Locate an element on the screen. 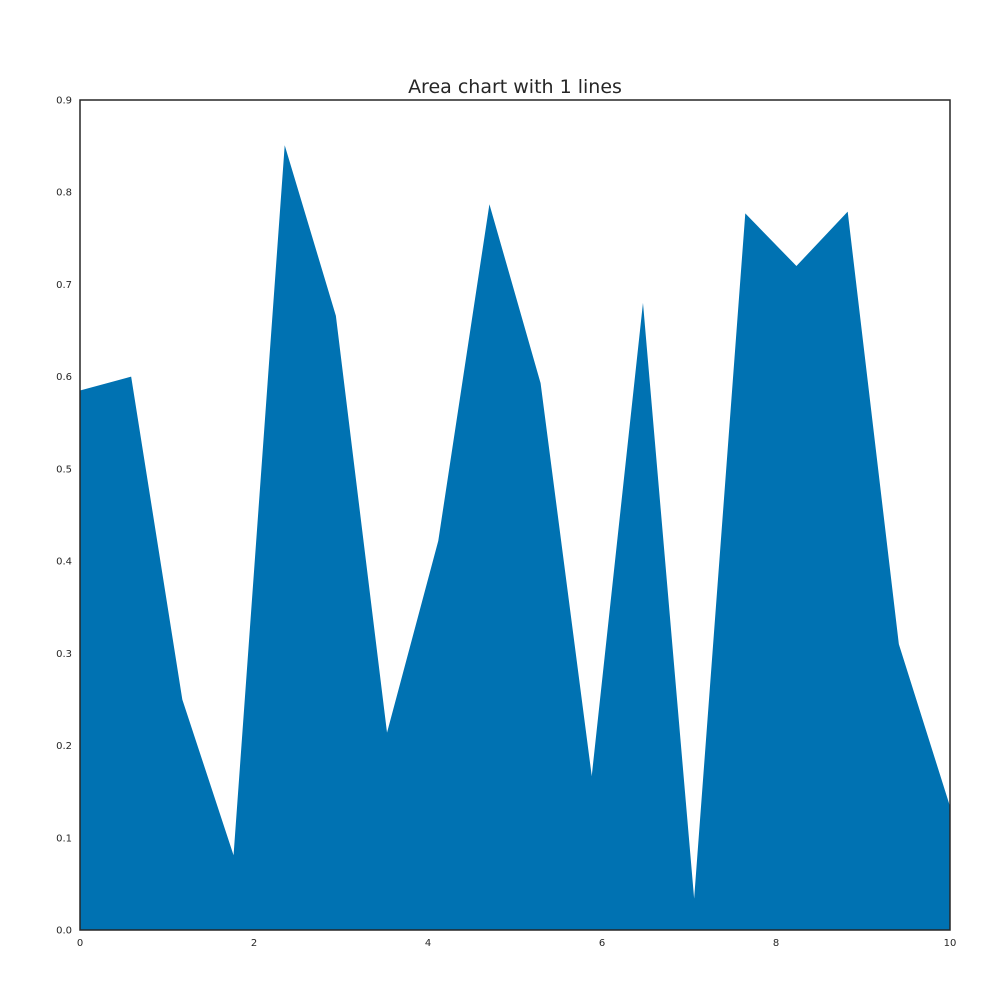  x-tick-label: 8 is located at coordinates (776, 943).